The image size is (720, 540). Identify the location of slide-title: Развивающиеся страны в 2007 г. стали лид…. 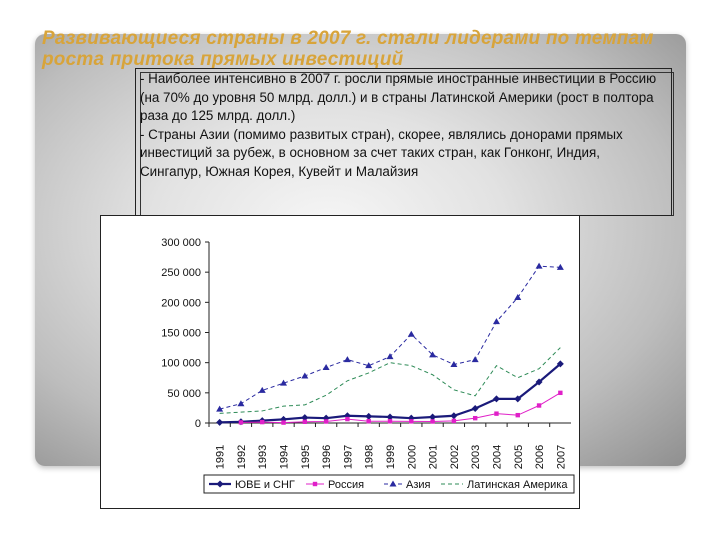
(348, 49).